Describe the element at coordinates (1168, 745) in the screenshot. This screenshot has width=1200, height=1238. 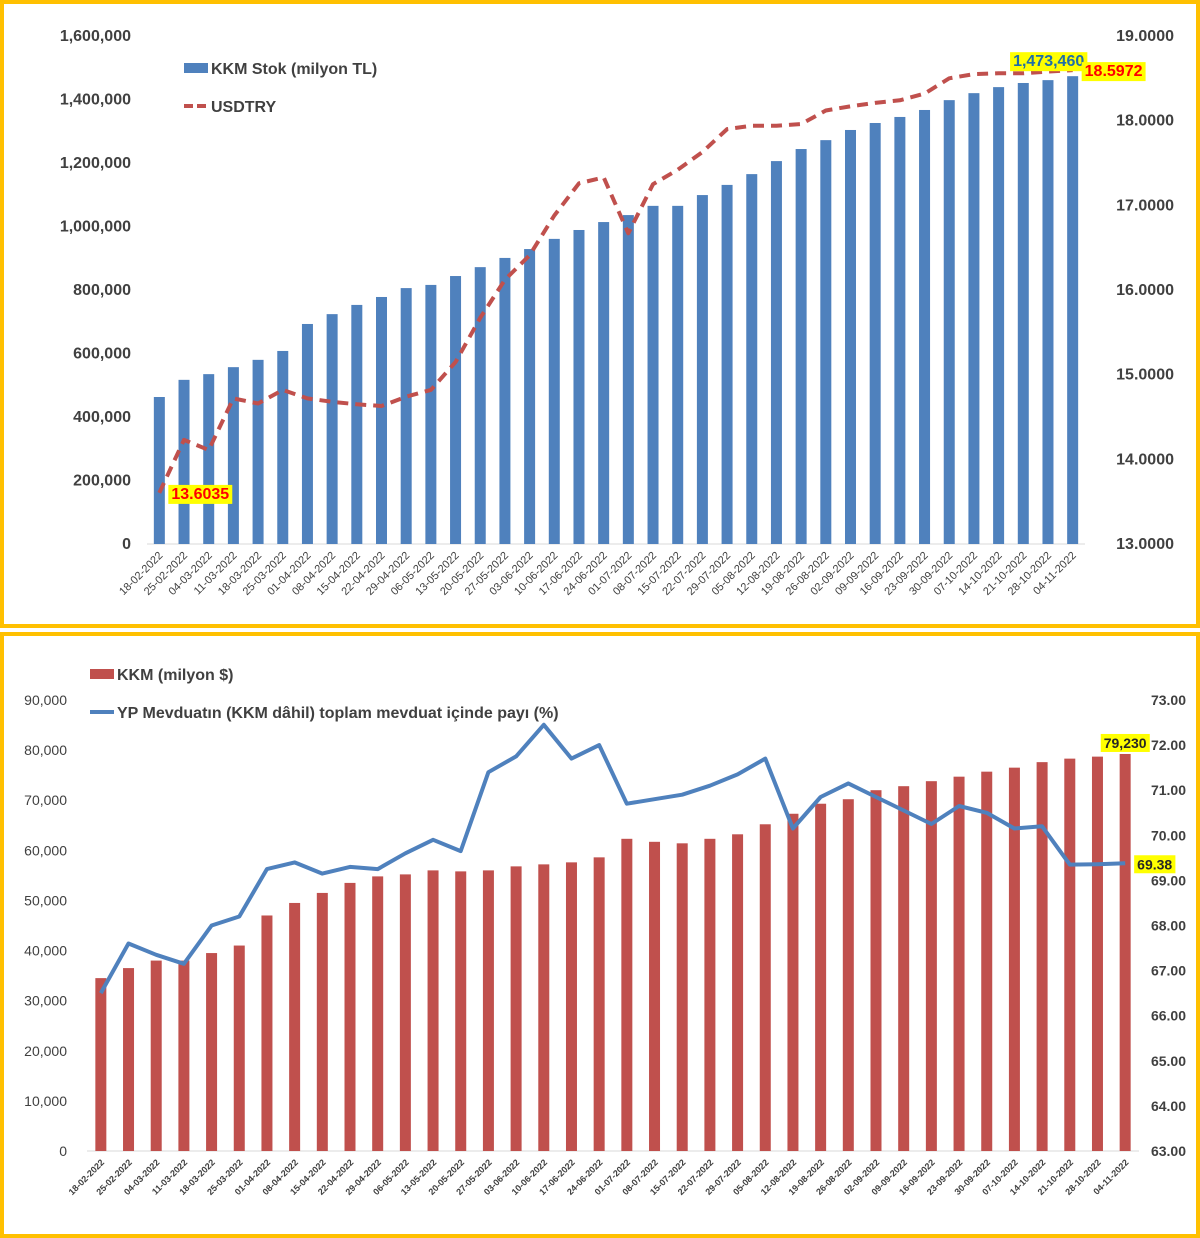
I see `y-right-tick-label: 72.00` at that location.